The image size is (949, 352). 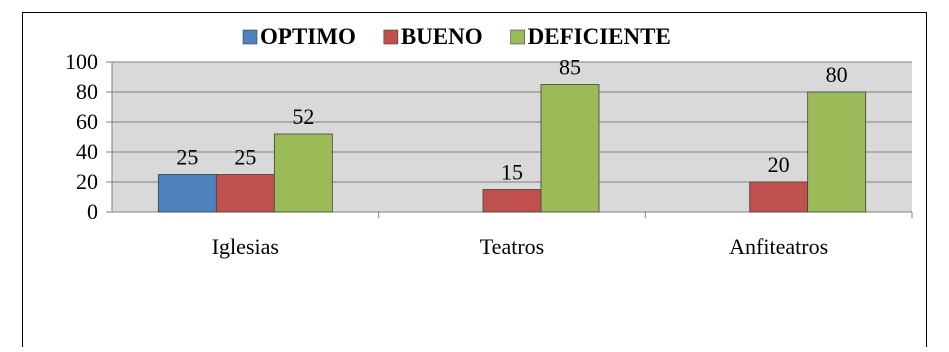 What do you see at coordinates (779, 164) in the screenshot?
I see `data-label: 20` at bounding box center [779, 164].